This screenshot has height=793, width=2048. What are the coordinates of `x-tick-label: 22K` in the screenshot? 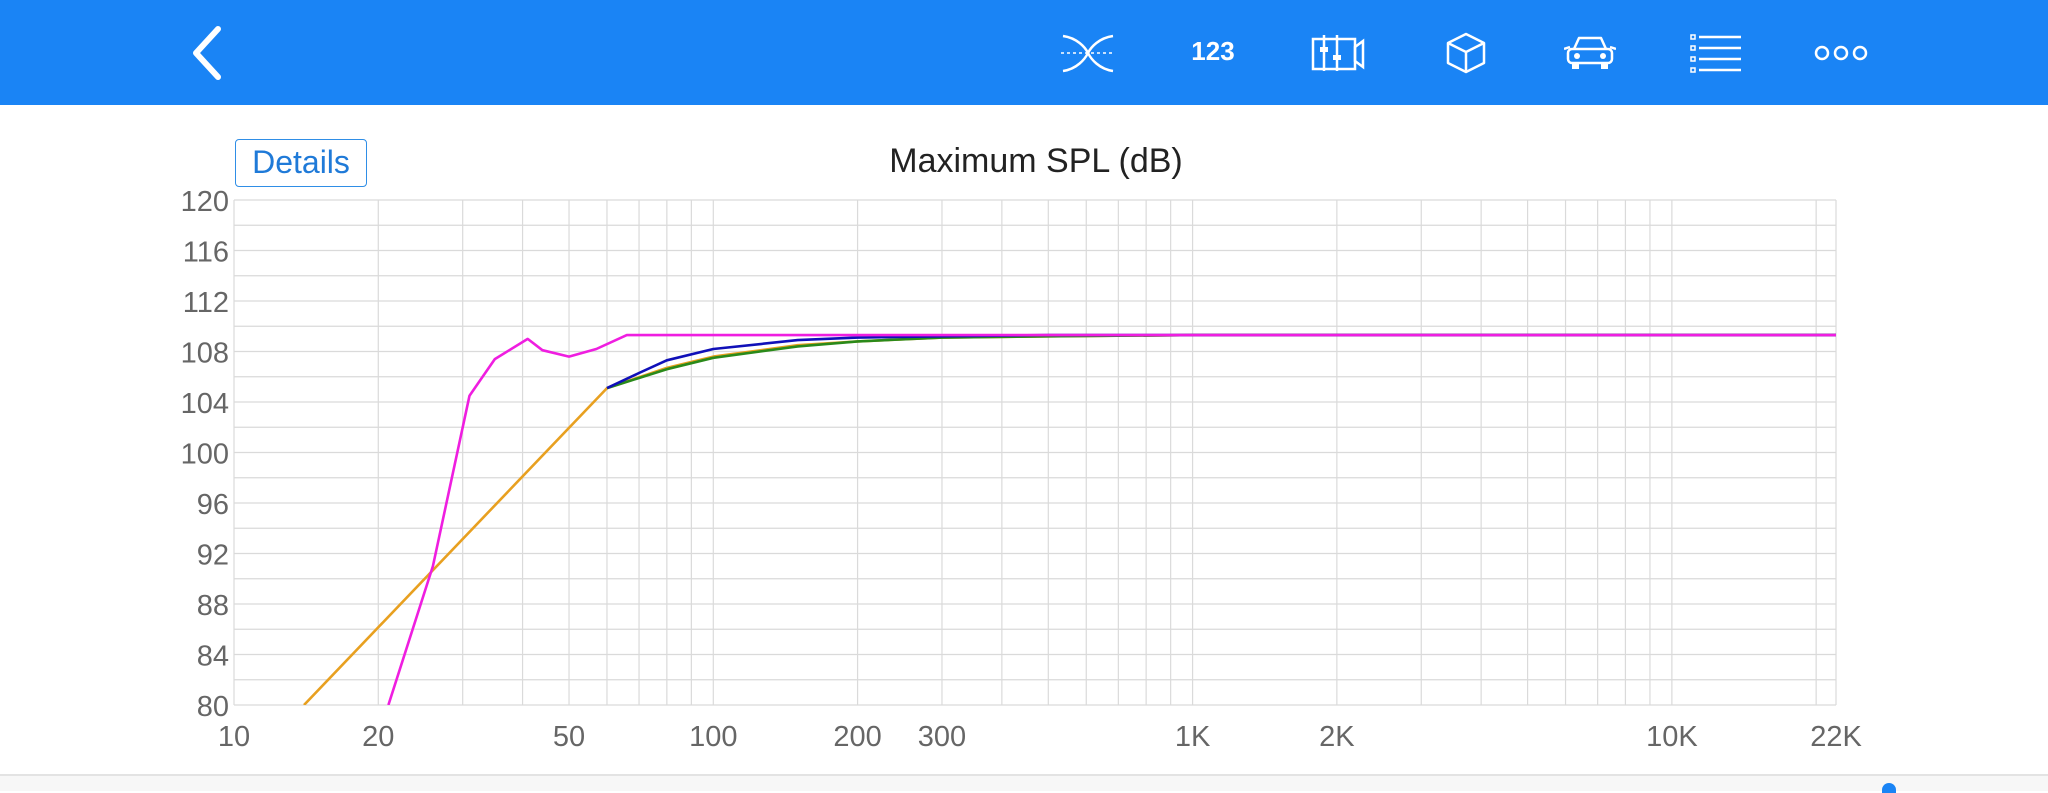 It's located at (1836, 737).